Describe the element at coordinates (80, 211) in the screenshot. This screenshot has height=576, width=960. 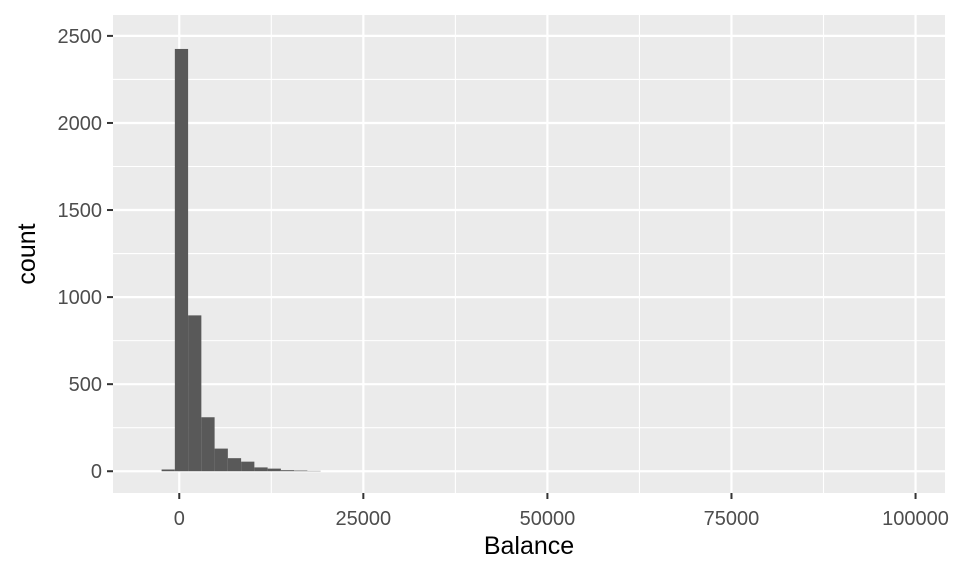
I see `y-tick-label: 1500` at that location.